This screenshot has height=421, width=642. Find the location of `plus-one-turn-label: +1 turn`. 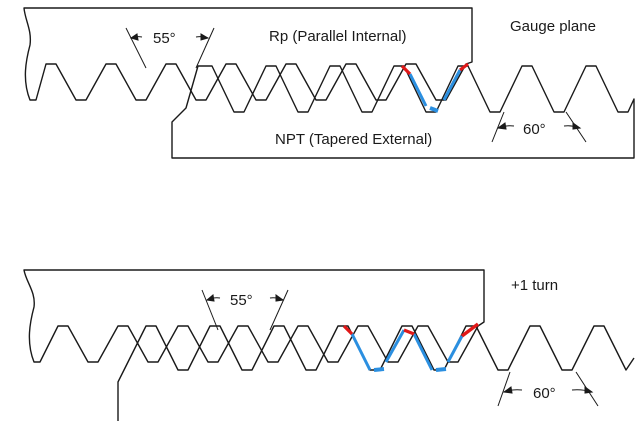

plus-one-turn-label: +1 turn is located at coordinates (534, 285).